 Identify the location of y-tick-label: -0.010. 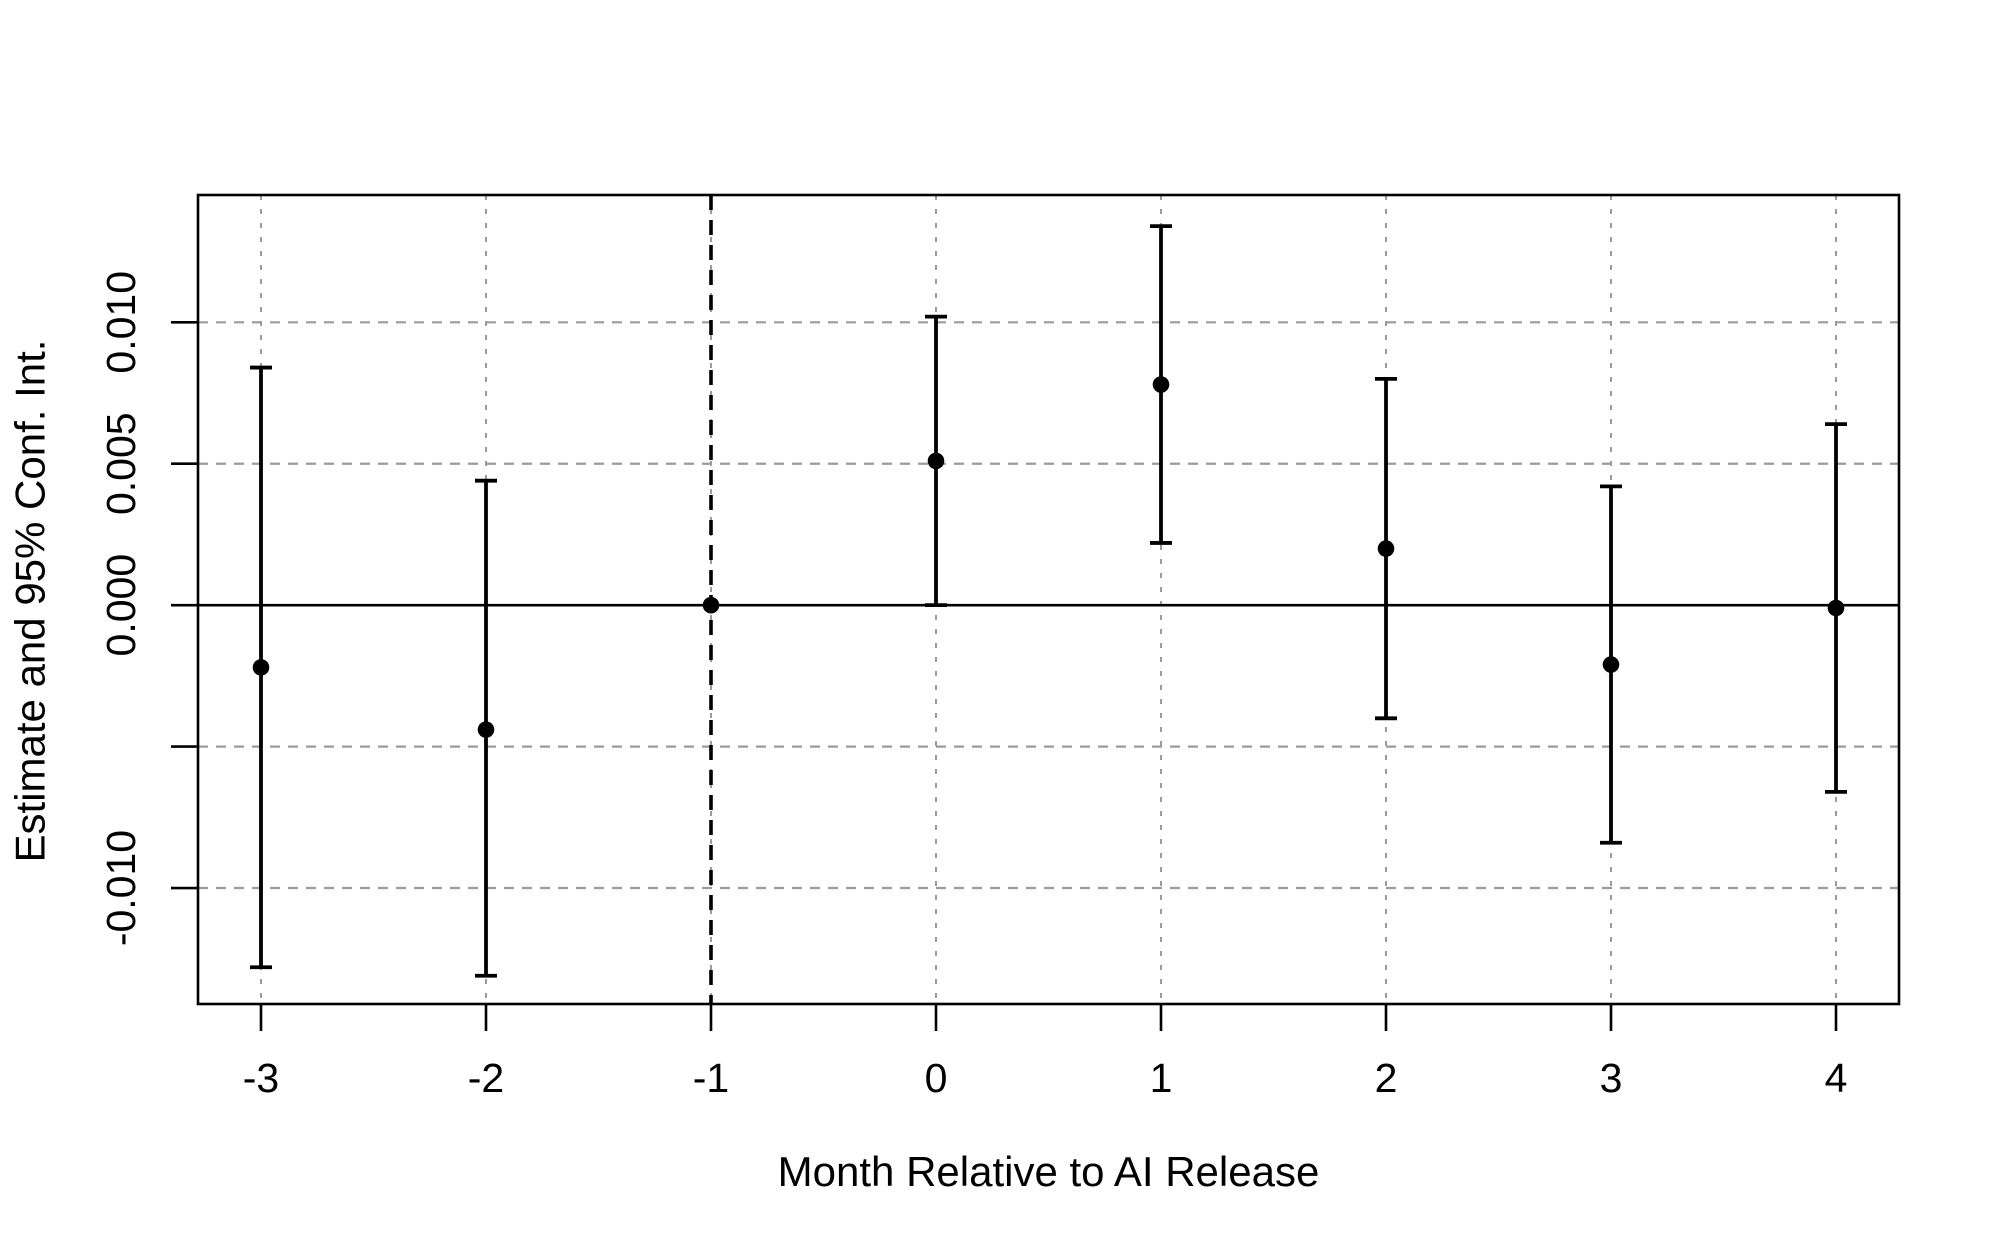
(121, 888).